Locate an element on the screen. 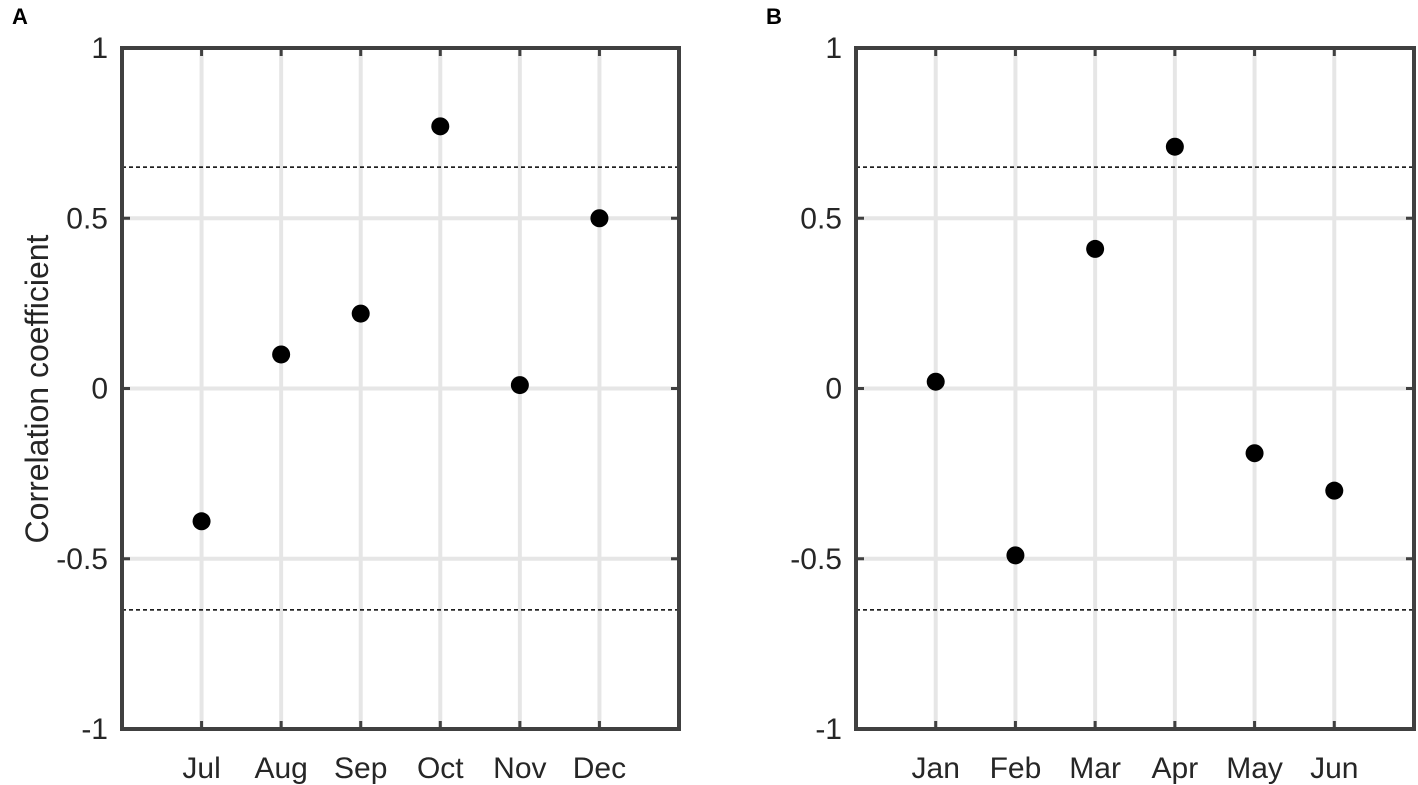 This screenshot has height=785, width=1418. x-tick-label: Mar is located at coordinates (1095, 768).